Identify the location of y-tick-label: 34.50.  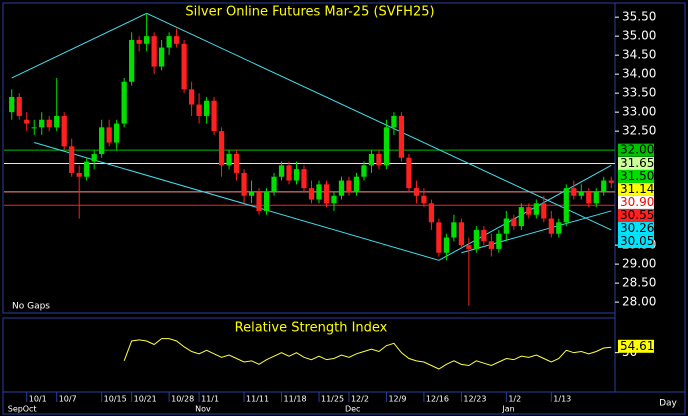
(639, 55).